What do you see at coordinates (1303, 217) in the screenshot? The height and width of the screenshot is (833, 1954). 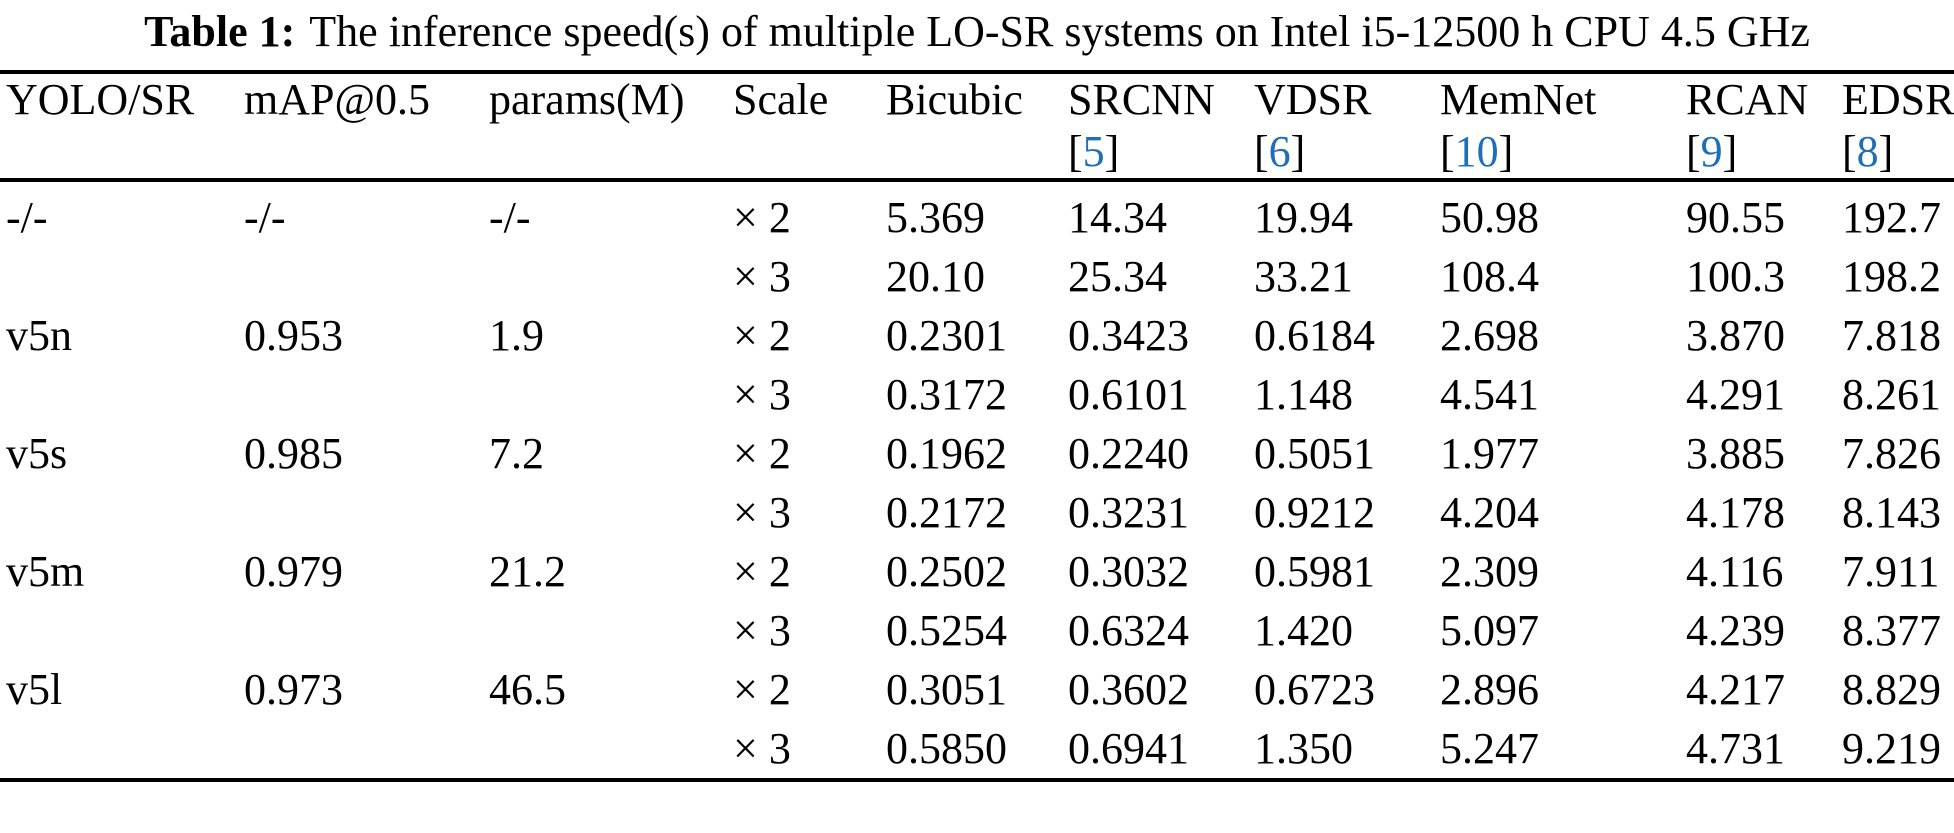 I see `table-cell: 19.94` at bounding box center [1303, 217].